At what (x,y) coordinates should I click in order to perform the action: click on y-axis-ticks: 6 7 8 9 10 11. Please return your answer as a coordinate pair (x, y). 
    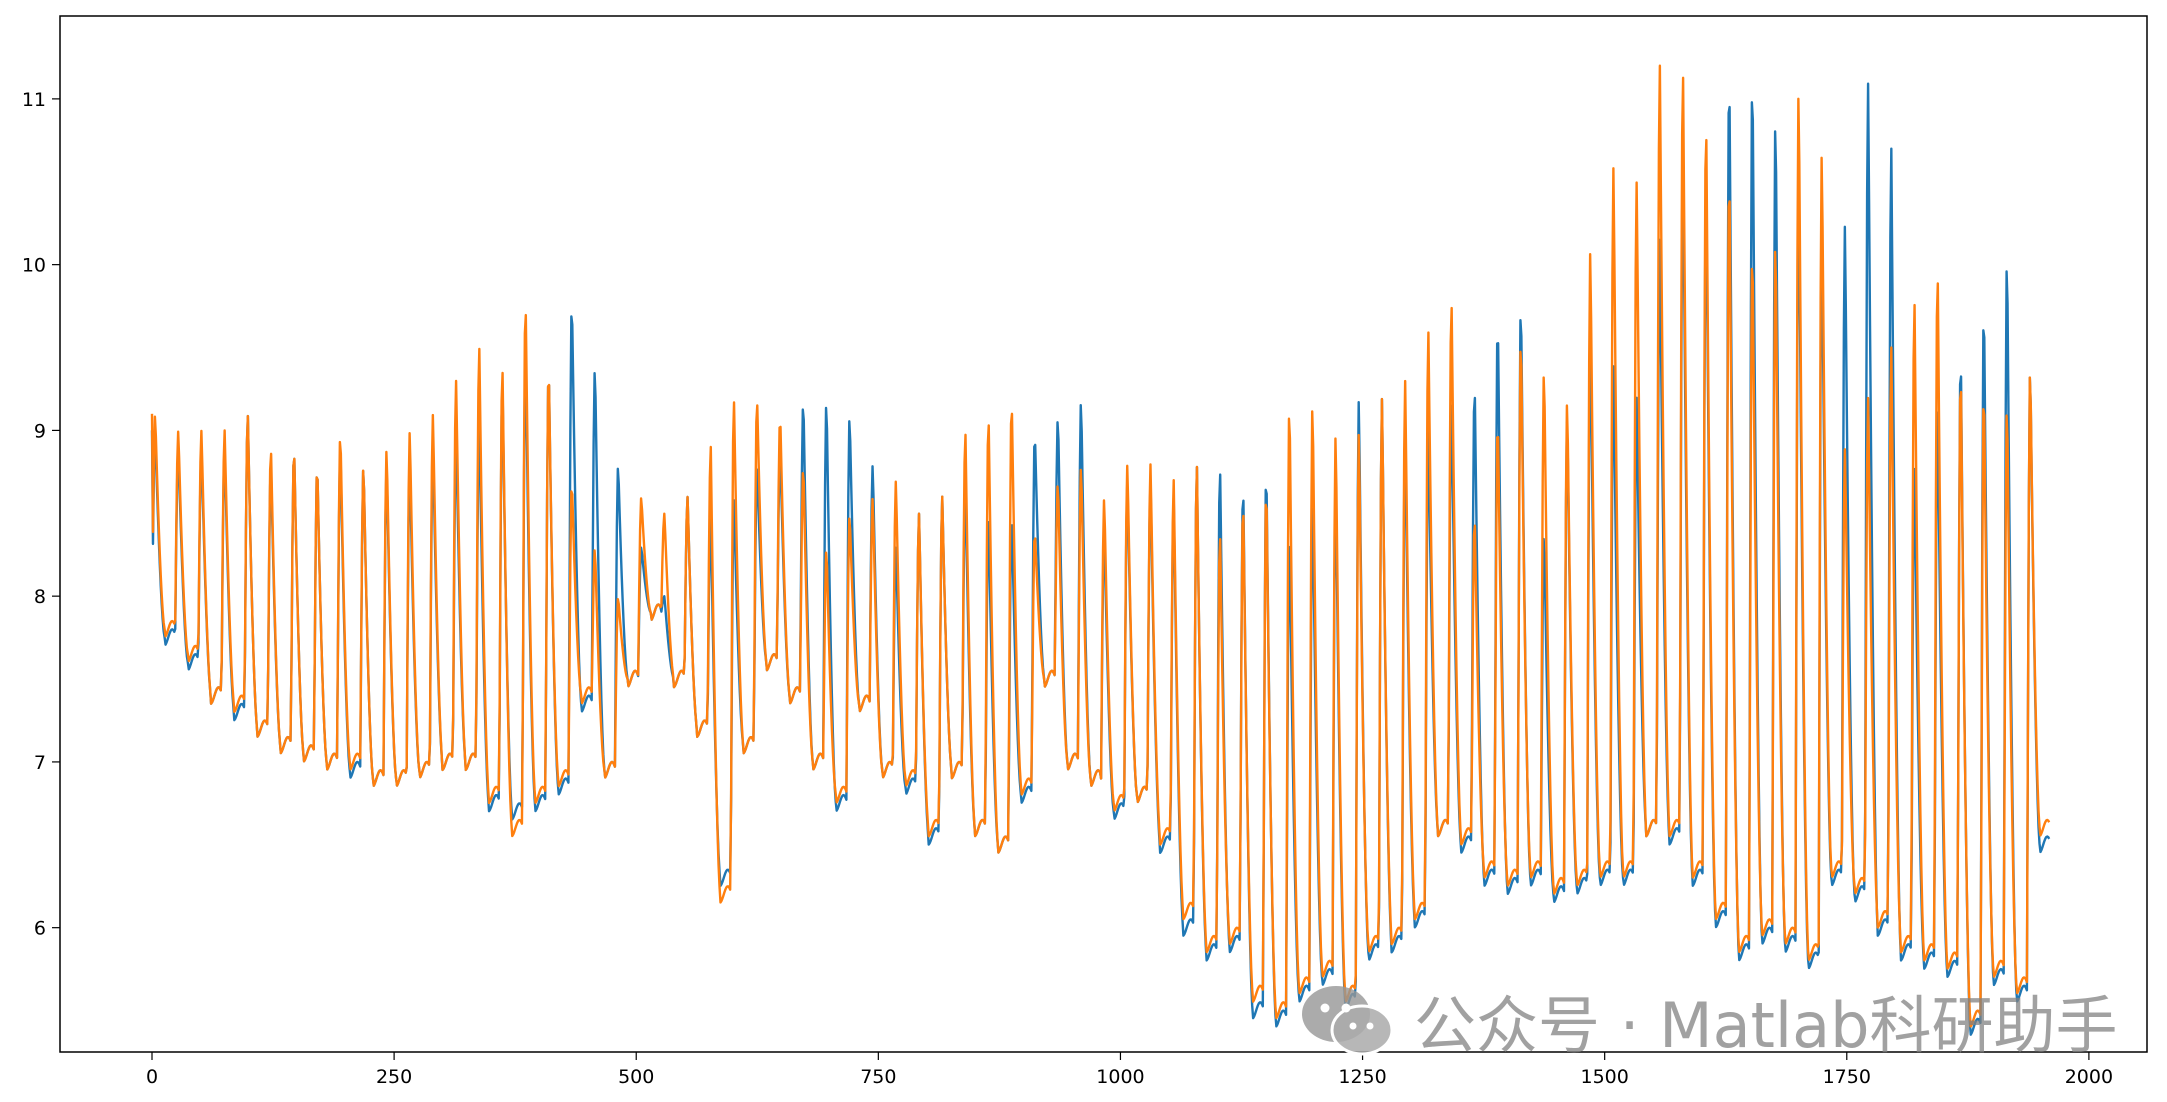
    Looking at the image, I should click on (41, 514).